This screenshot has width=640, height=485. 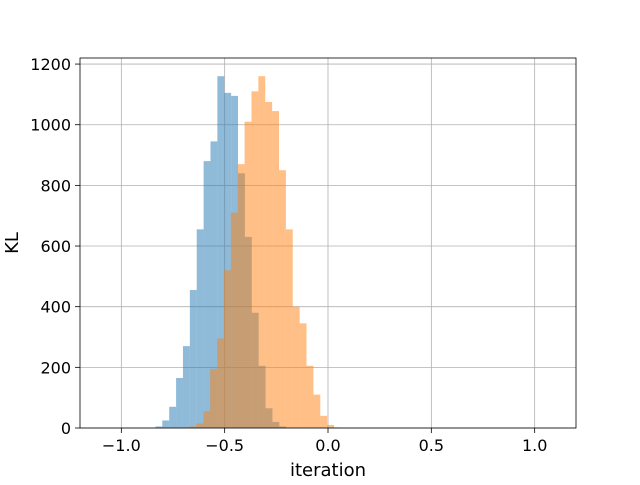 What do you see at coordinates (50, 125) in the screenshot?
I see `y-tick-label: 1000` at bounding box center [50, 125].